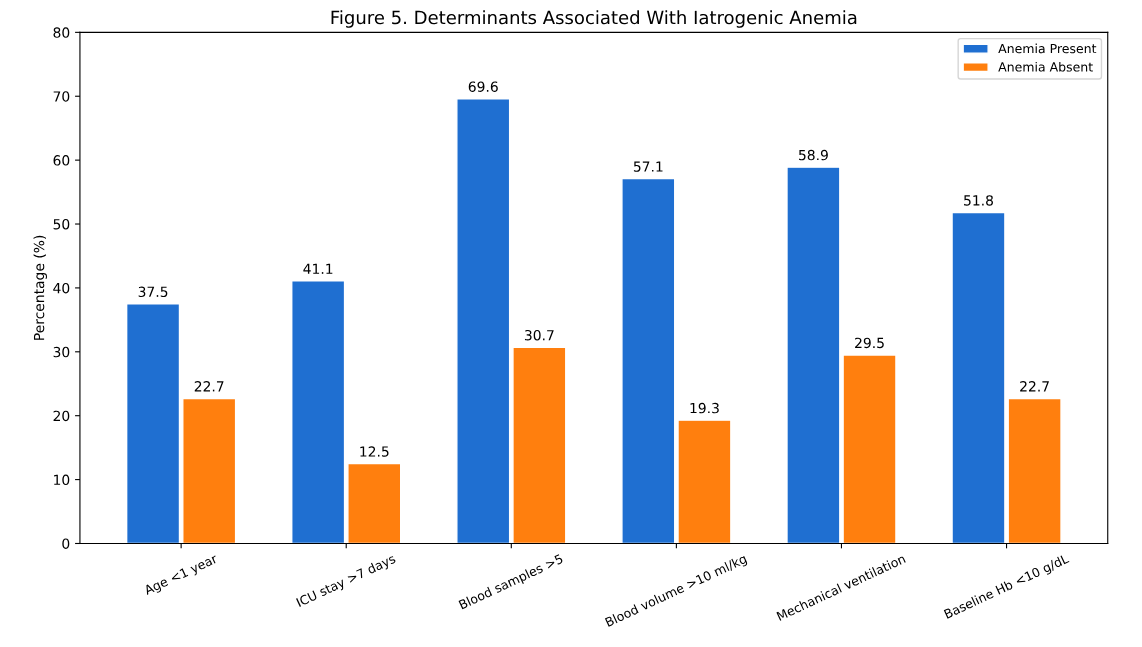 This screenshot has height=647, width=1142. I want to click on y-tick-label: 40, so click(61, 288).